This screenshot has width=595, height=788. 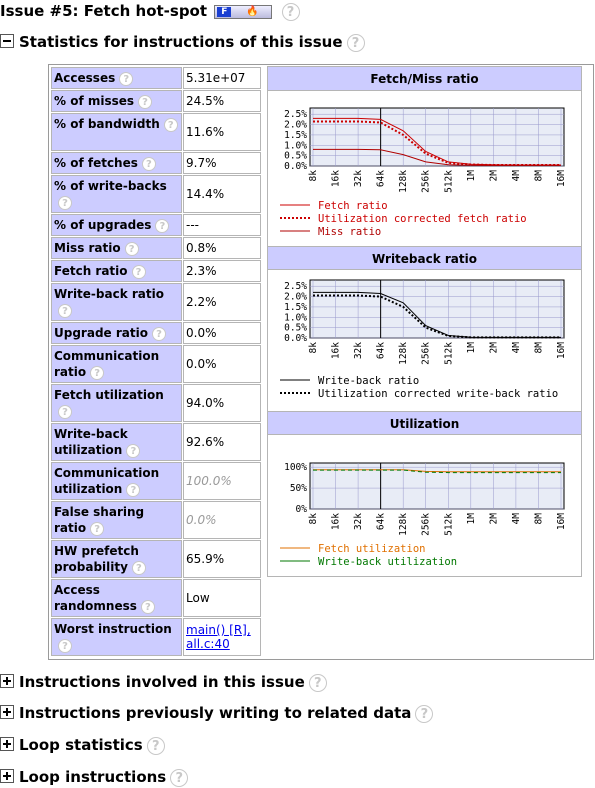 What do you see at coordinates (243, 11) in the screenshot?
I see `issue-type-badge: F 🔥` at bounding box center [243, 11].